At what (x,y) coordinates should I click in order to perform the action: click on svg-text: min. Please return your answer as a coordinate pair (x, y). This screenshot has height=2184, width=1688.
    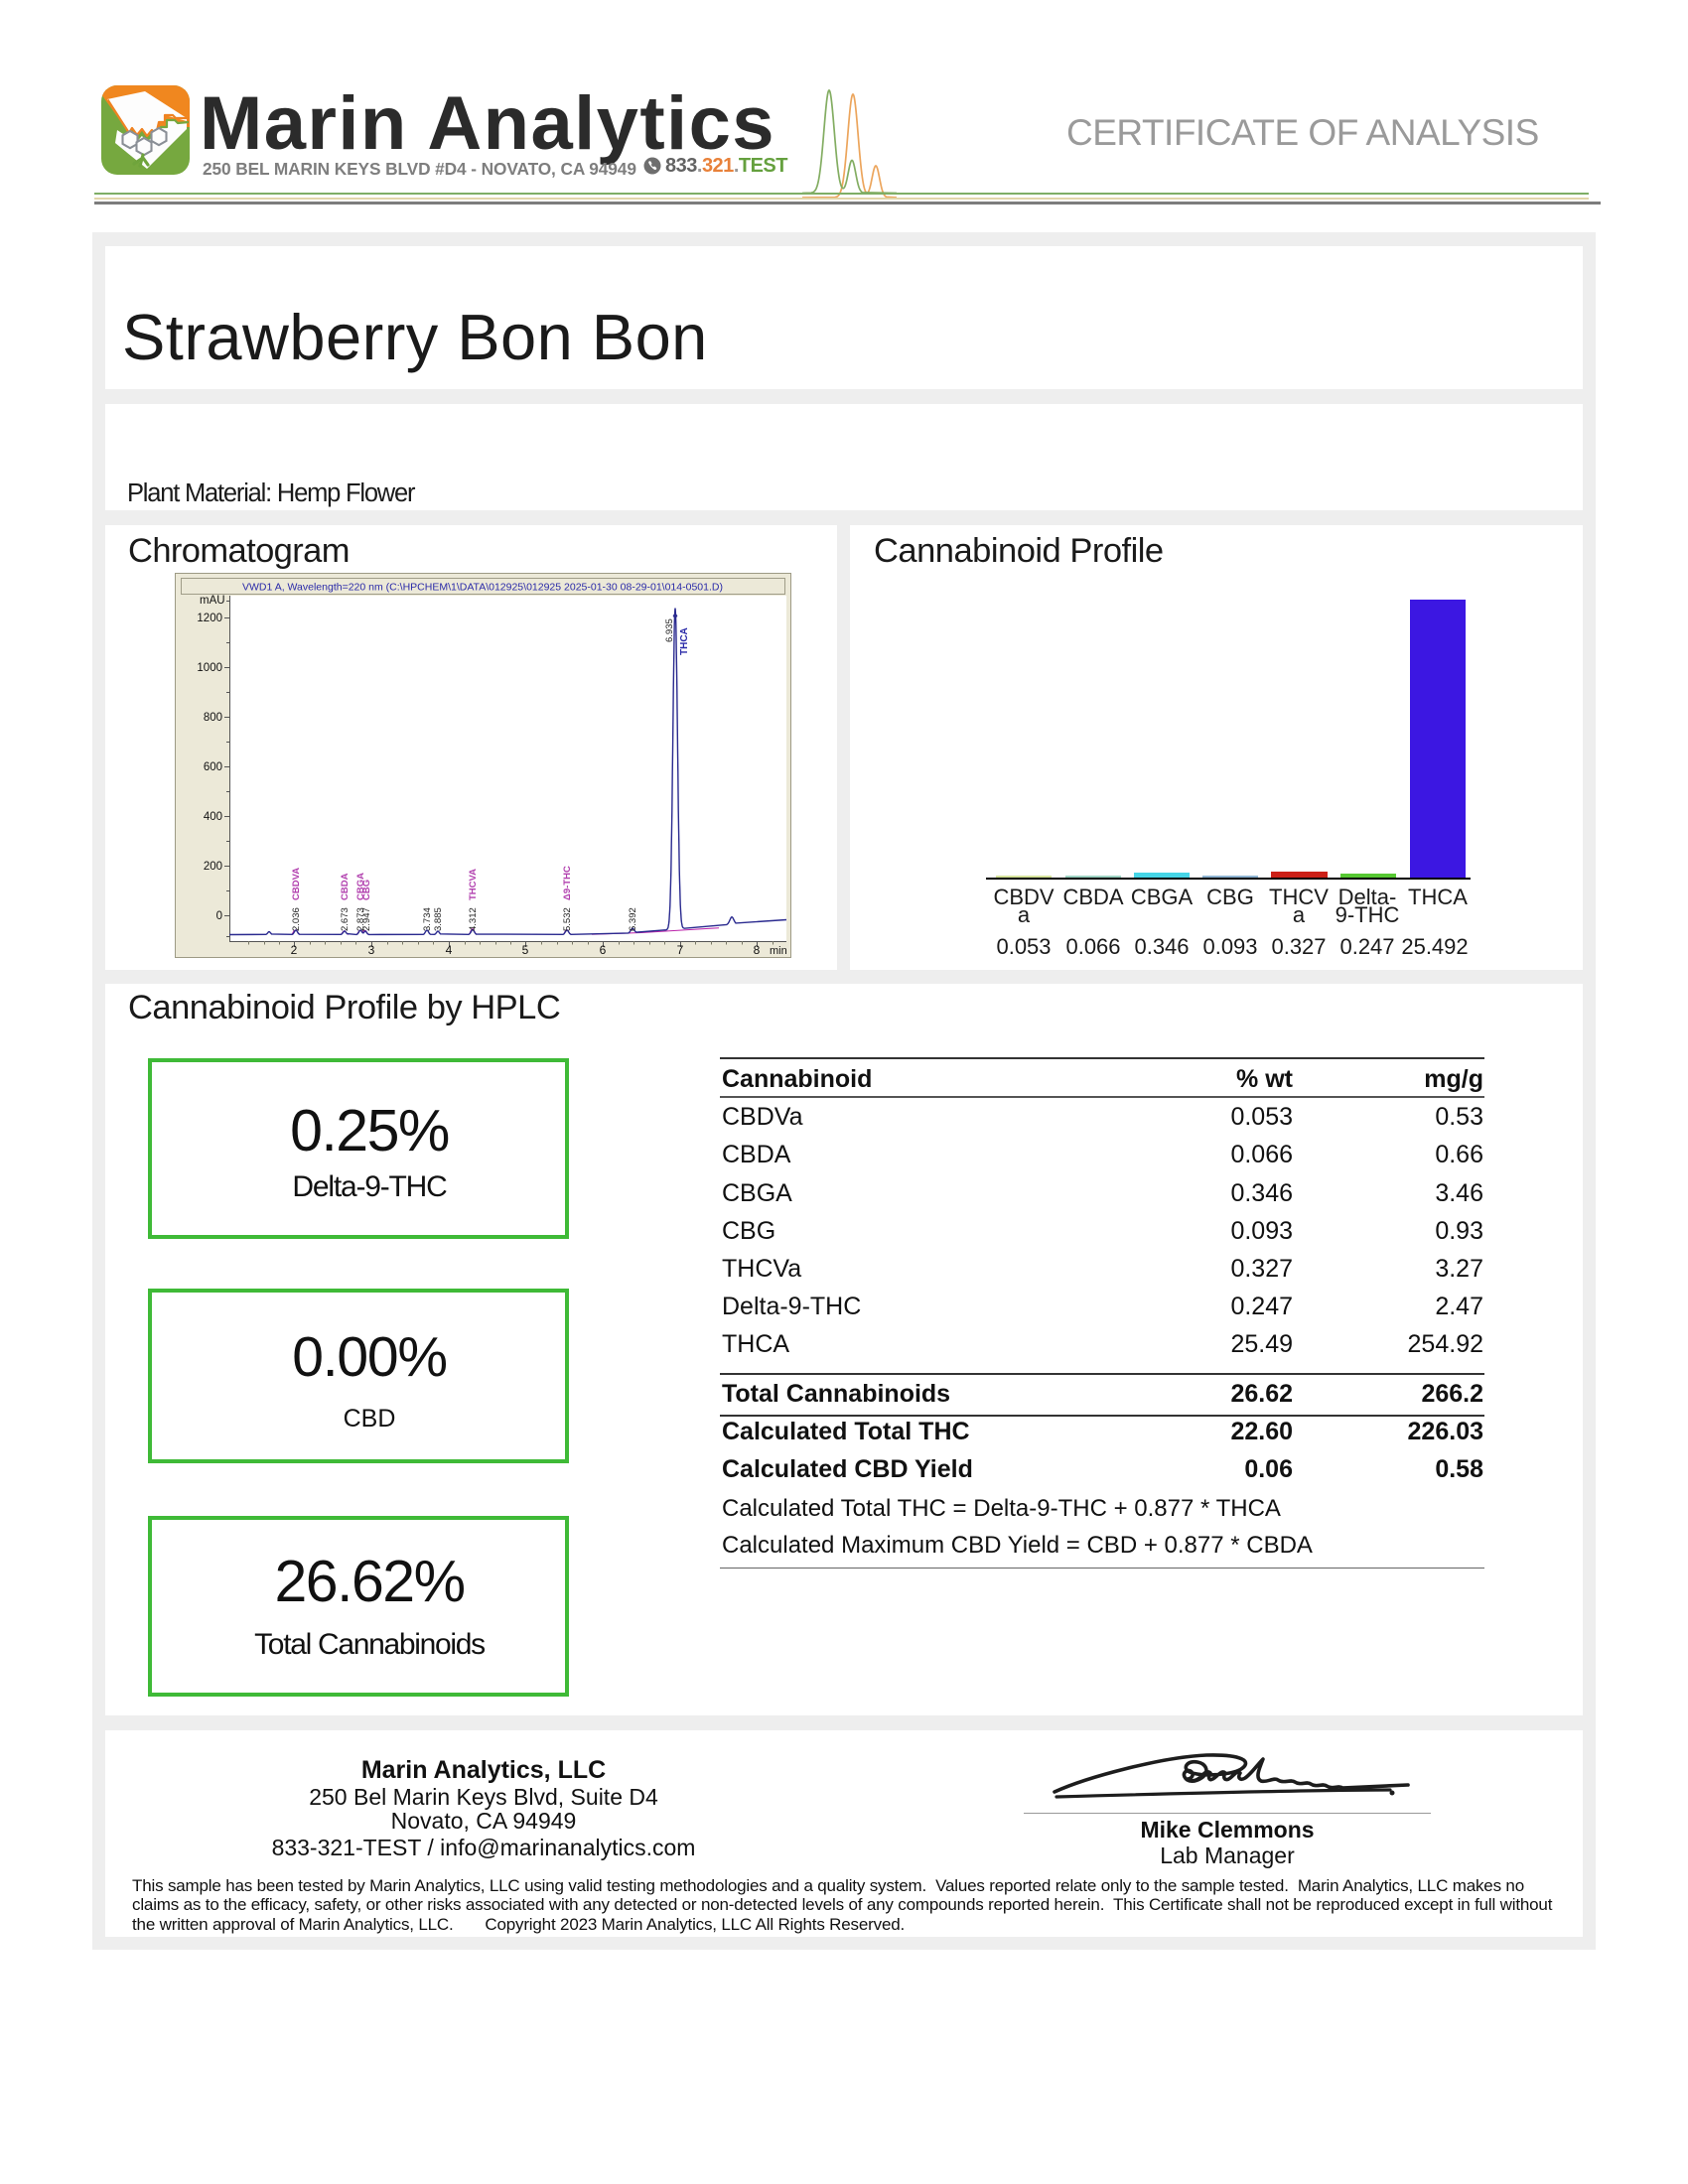
    Looking at the image, I should click on (778, 951).